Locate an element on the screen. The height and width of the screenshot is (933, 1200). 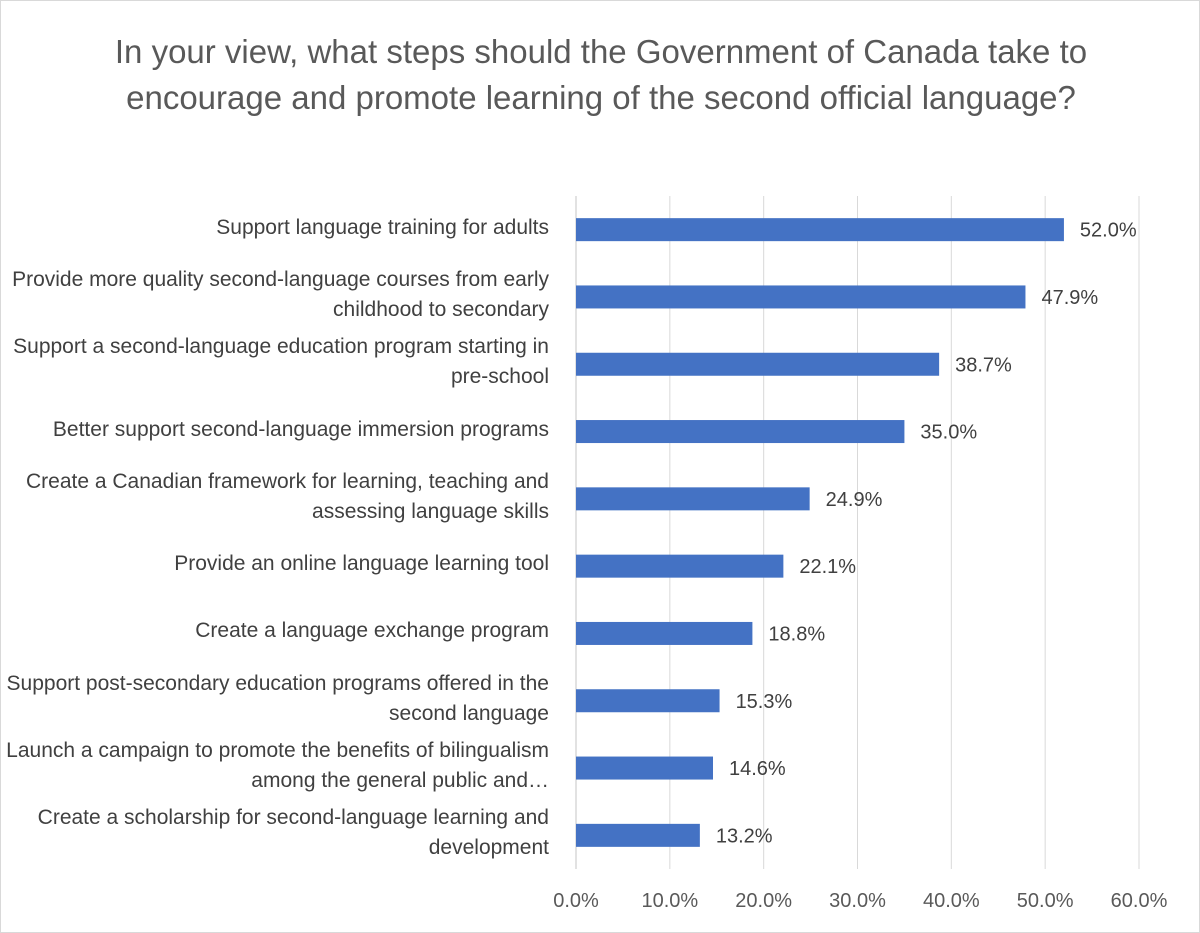
category-label: Create a language exchange program is located at coordinates (372, 631).